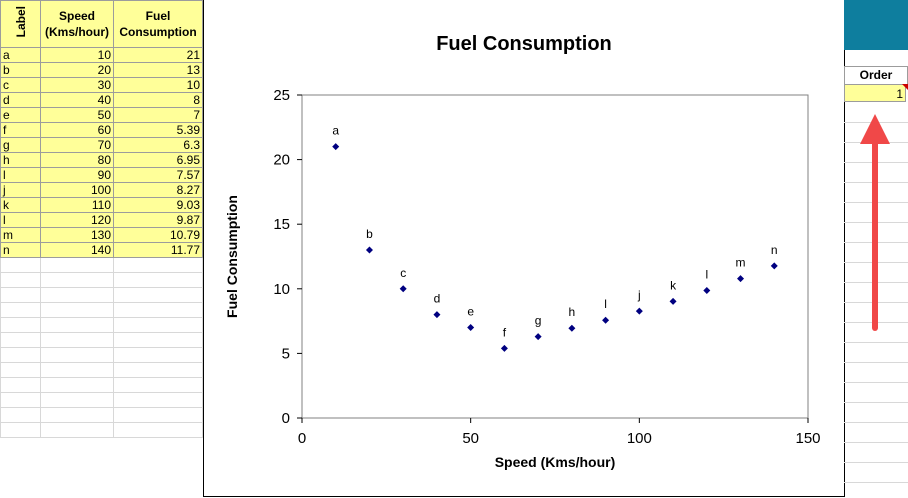 The width and height of the screenshot is (908, 498). What do you see at coordinates (20, 130) in the screenshot?
I see `cell-label: f` at bounding box center [20, 130].